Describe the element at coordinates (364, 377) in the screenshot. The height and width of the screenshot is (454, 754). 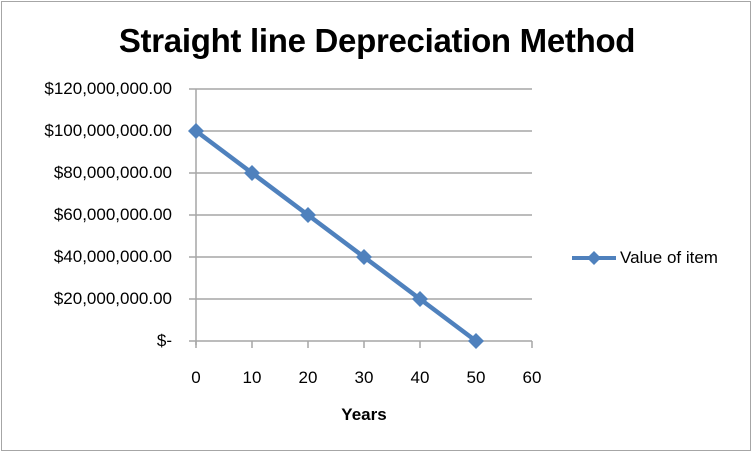
I see `x-tick-label: 30` at that location.